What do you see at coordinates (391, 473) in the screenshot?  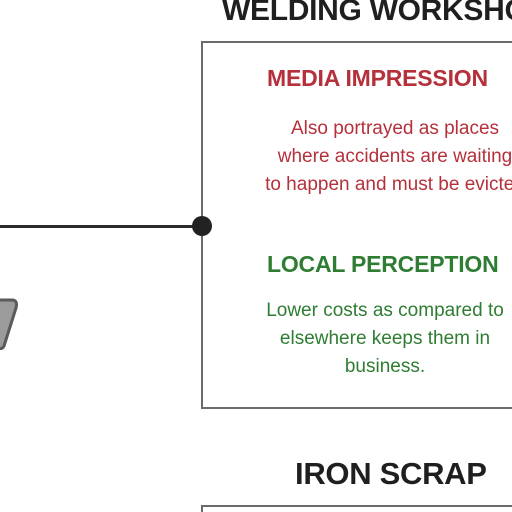 I see `section-title-iron-scrap: IRON SCRAP` at bounding box center [391, 473].